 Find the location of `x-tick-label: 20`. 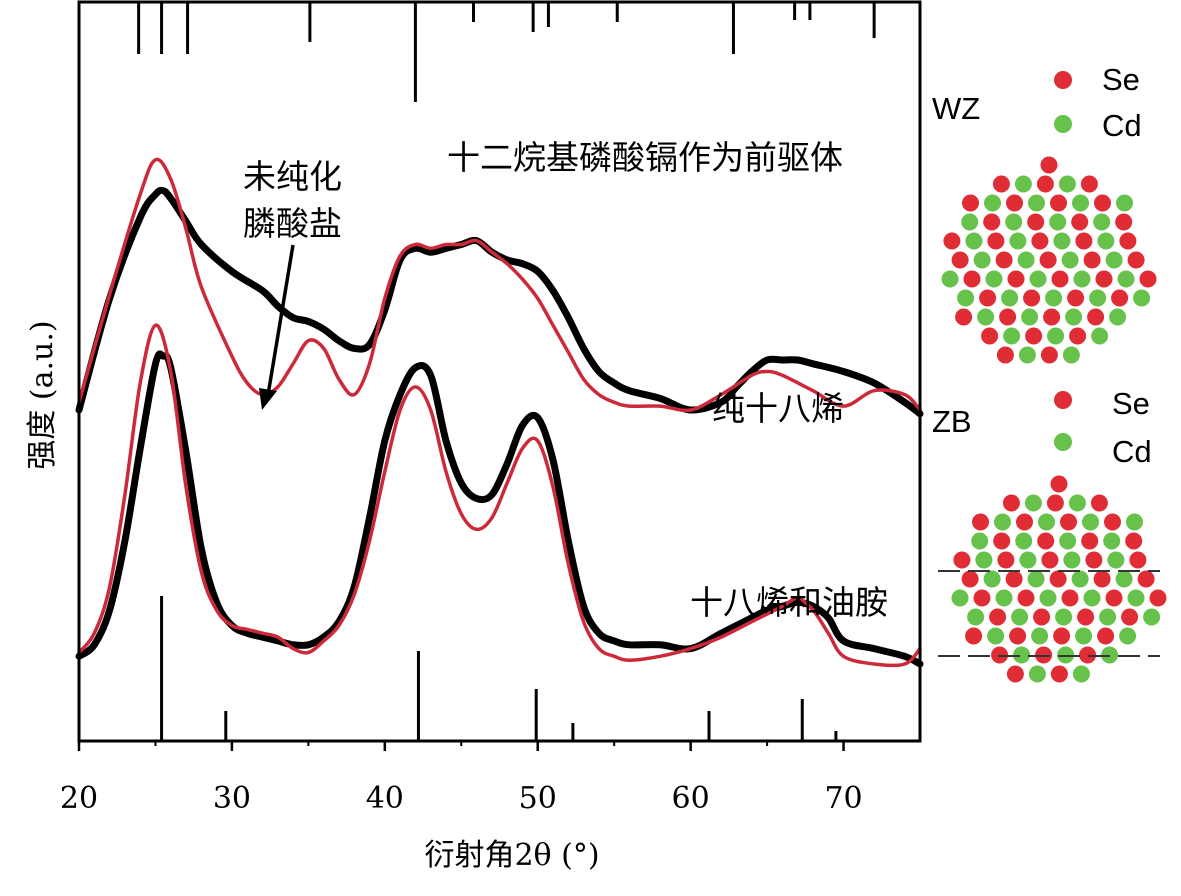

x-tick-label: 20 is located at coordinates (79, 798).